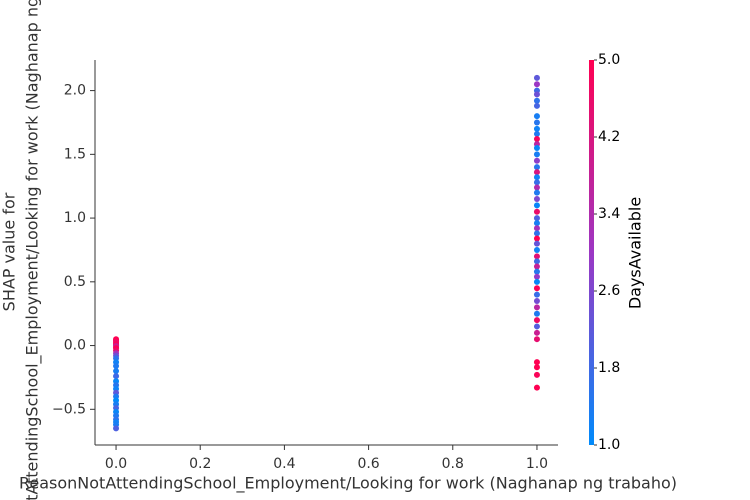 Image resolution: width=750 pixels, height=500 pixels. Describe the element at coordinates (75, 154) in the screenshot. I see `y-tick-label: 1.5` at that location.